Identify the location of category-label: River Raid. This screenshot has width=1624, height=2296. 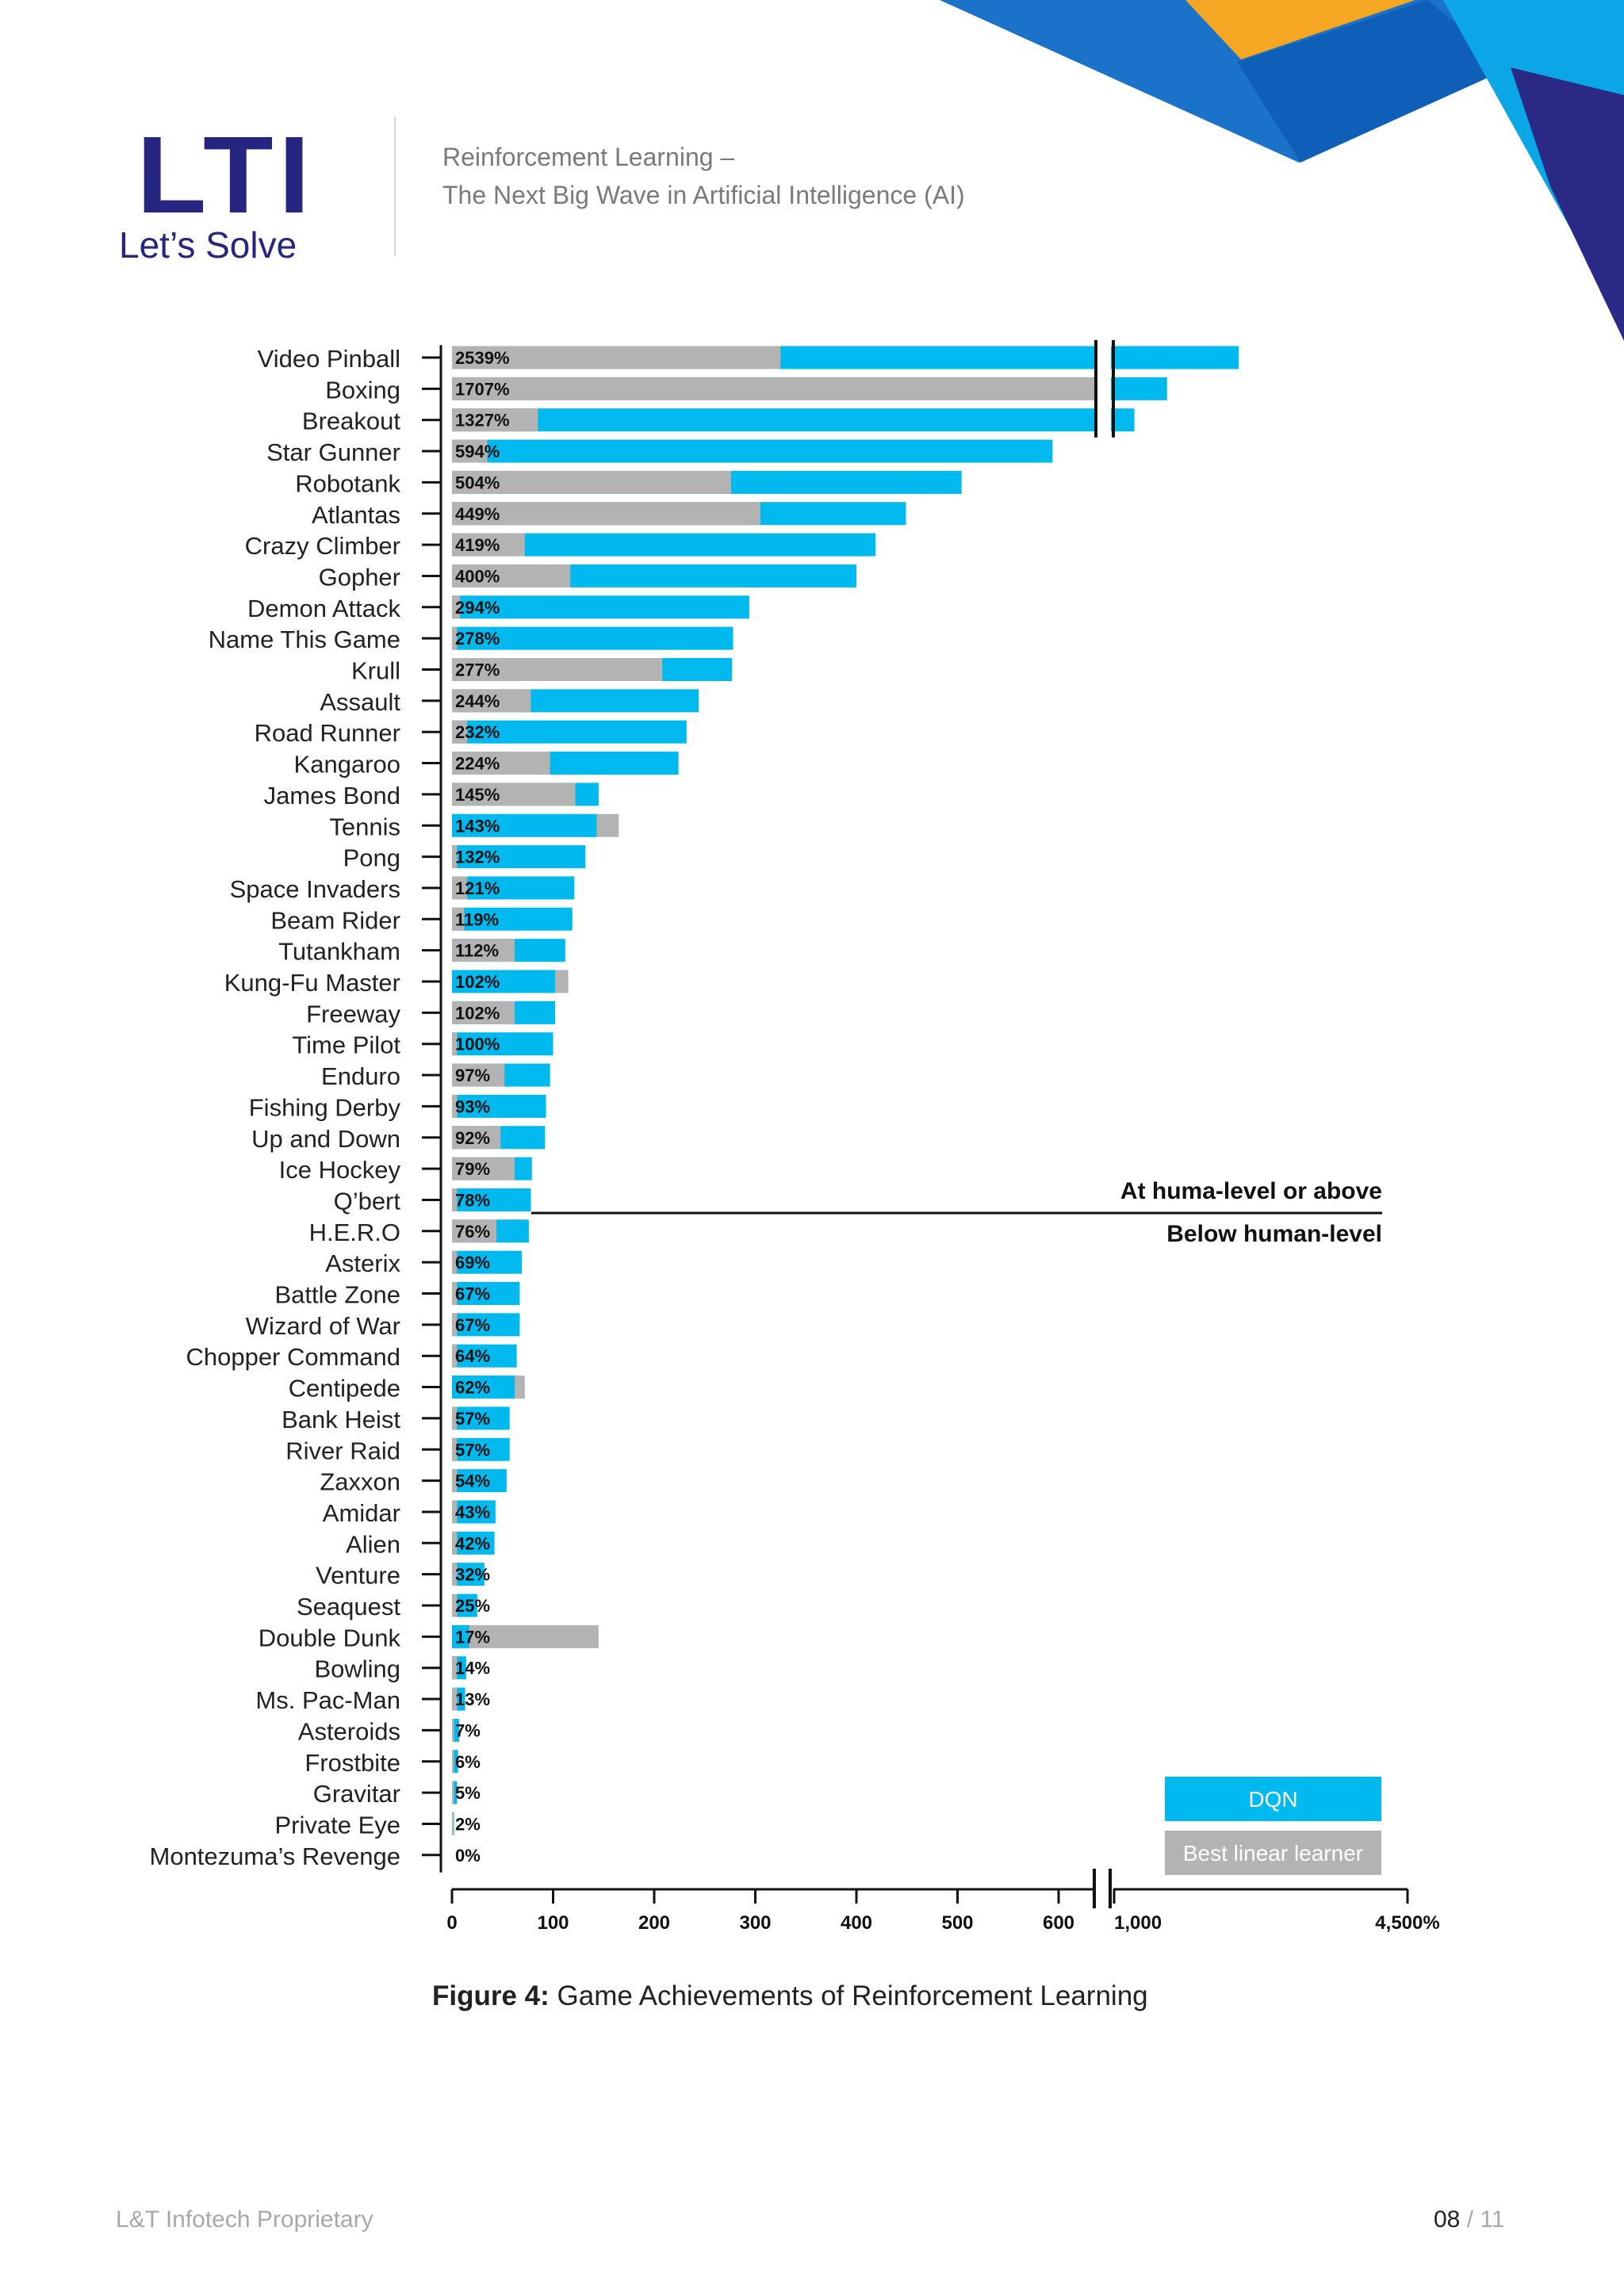
(342, 1450).